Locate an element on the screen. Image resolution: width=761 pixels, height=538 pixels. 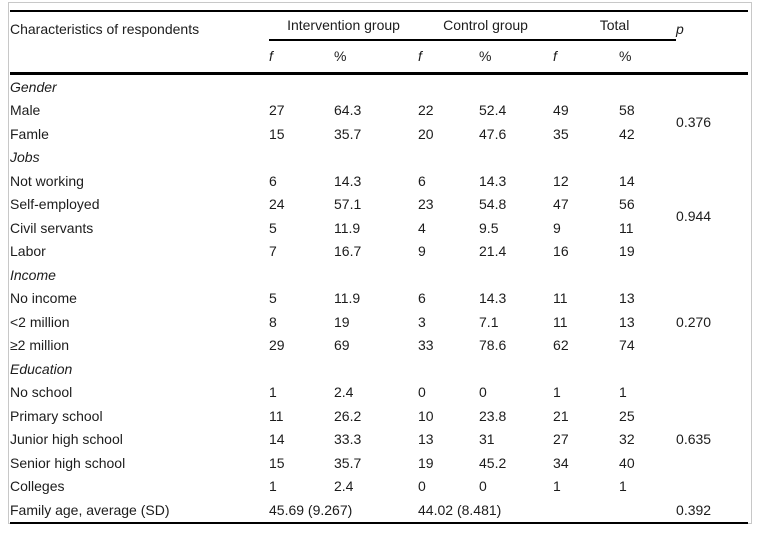
data-row-no-income: No income 5 11.9 6 14.3 11 13 0.270 is located at coordinates (379, 308).